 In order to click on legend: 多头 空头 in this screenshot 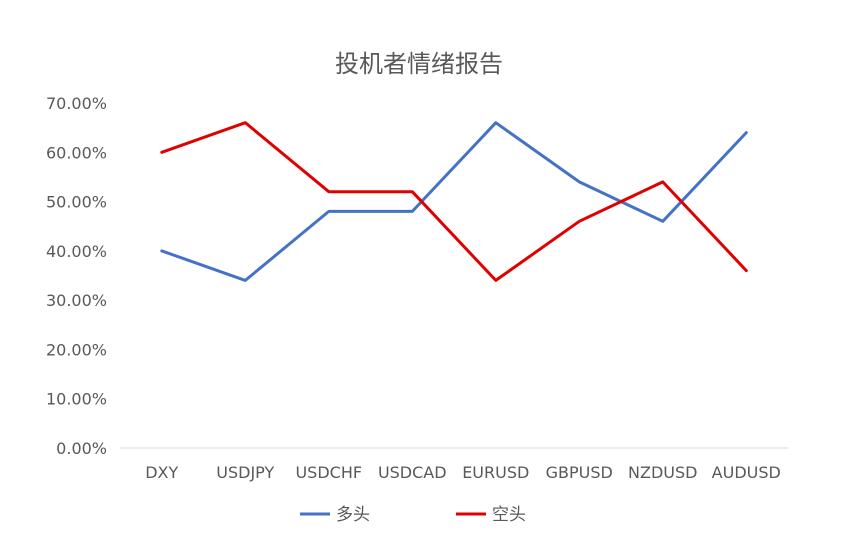, I will do `click(413, 515)`.